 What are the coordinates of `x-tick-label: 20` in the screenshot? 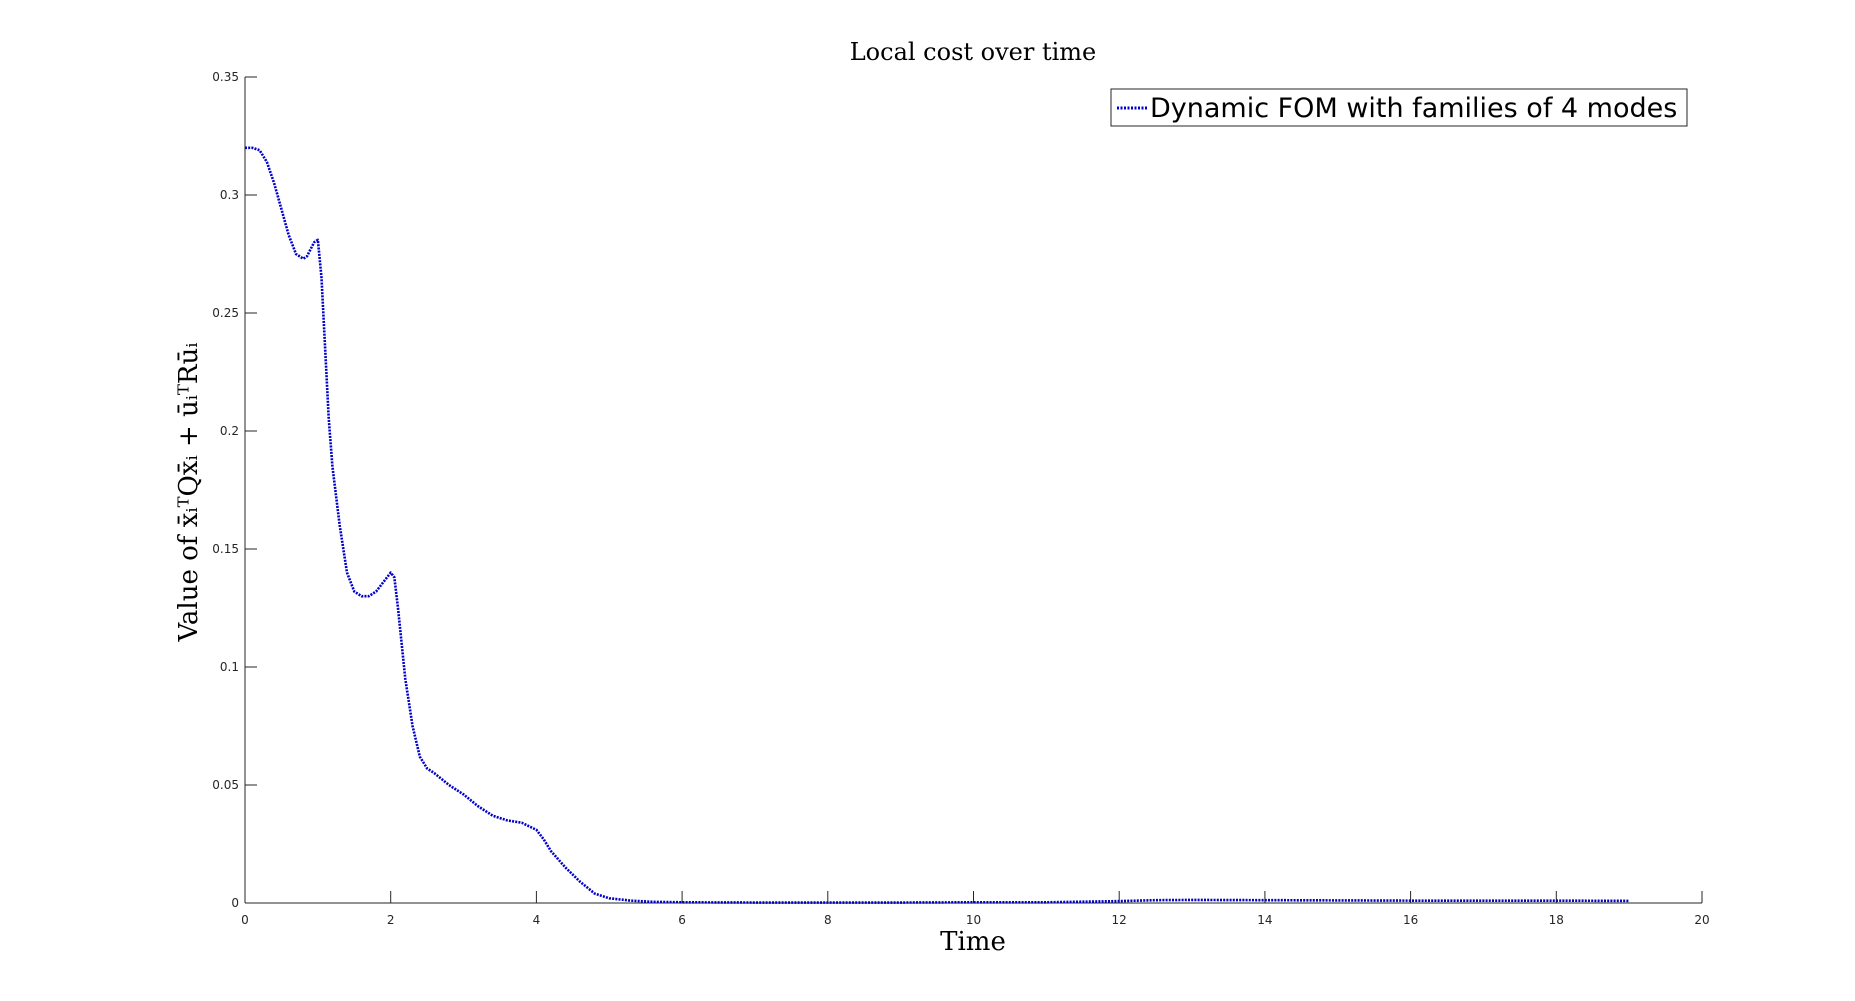 It's located at (1701, 920).